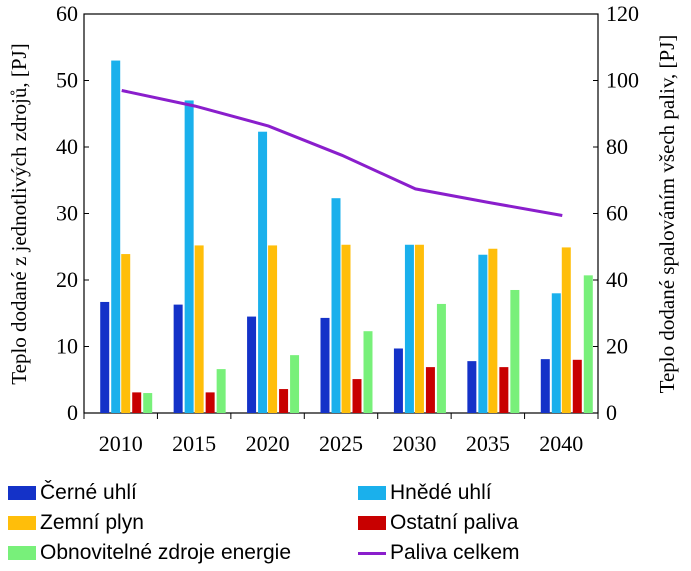  What do you see at coordinates (611, 412) in the screenshot?
I see `right-tick-label: 0` at bounding box center [611, 412].